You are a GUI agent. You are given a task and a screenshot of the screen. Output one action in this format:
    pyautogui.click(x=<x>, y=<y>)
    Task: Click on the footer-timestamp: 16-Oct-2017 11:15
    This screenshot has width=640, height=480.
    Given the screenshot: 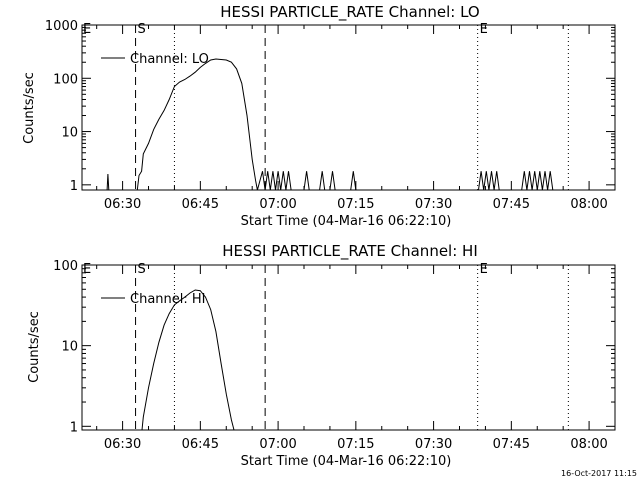 What is the action you would take?
    pyautogui.click(x=599, y=473)
    